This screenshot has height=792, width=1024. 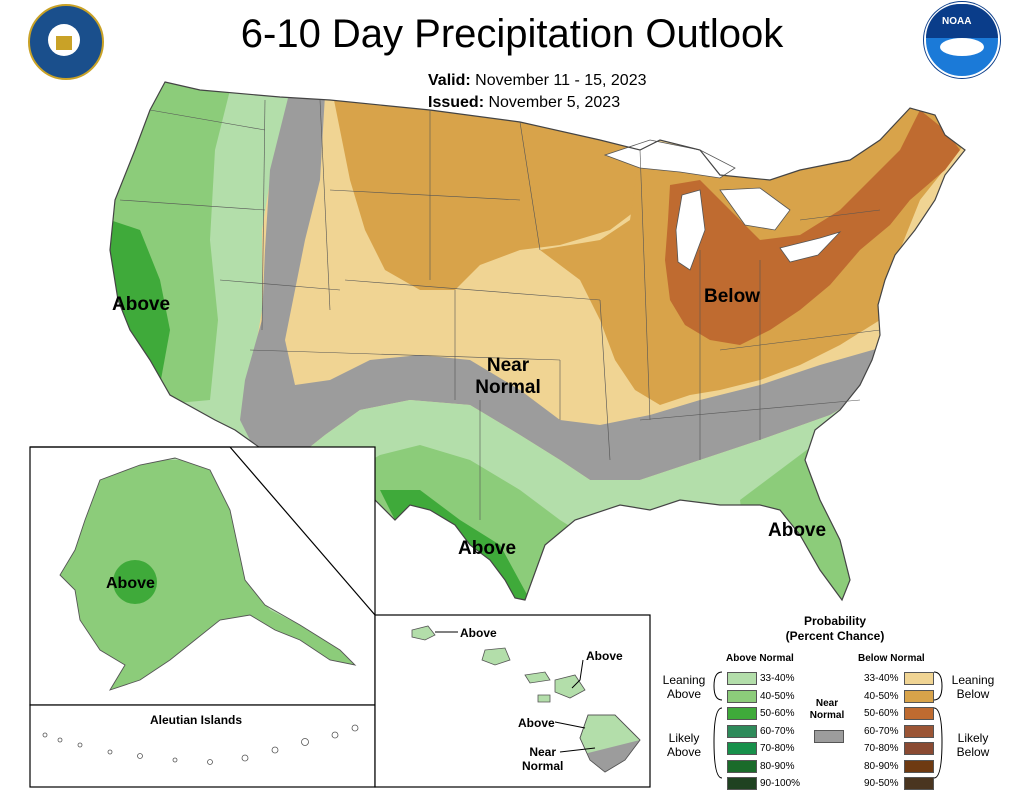 I want to click on legend-likely-above-line2: Above, so click(x=684, y=752).